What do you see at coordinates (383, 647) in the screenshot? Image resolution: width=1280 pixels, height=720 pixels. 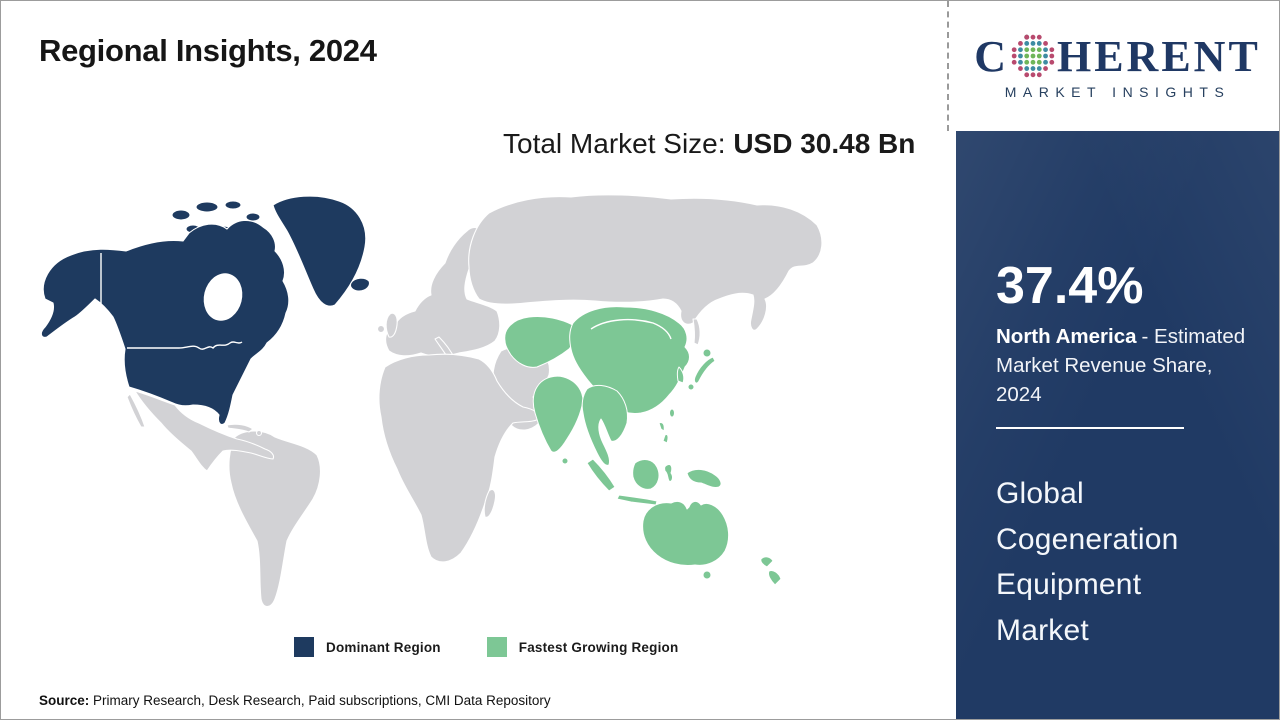 I see `dominant-region-label: Dominant Region` at bounding box center [383, 647].